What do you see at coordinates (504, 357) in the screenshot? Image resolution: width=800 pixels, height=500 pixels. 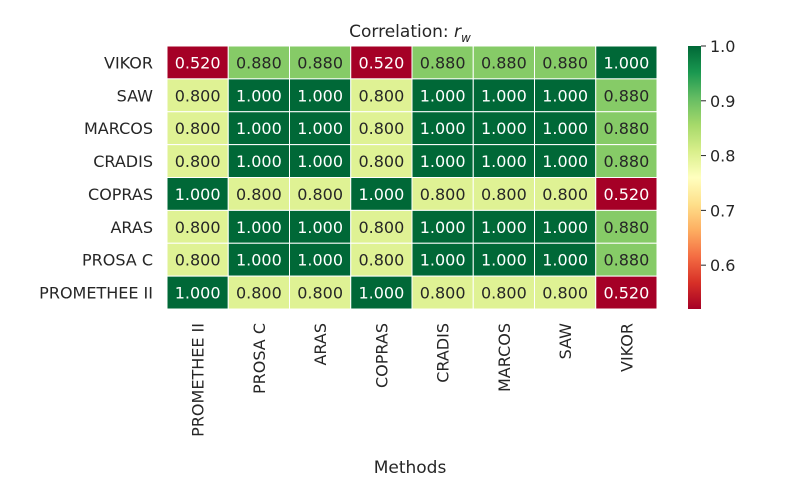 I see `x-tick-label: MARCOS` at bounding box center [504, 357].